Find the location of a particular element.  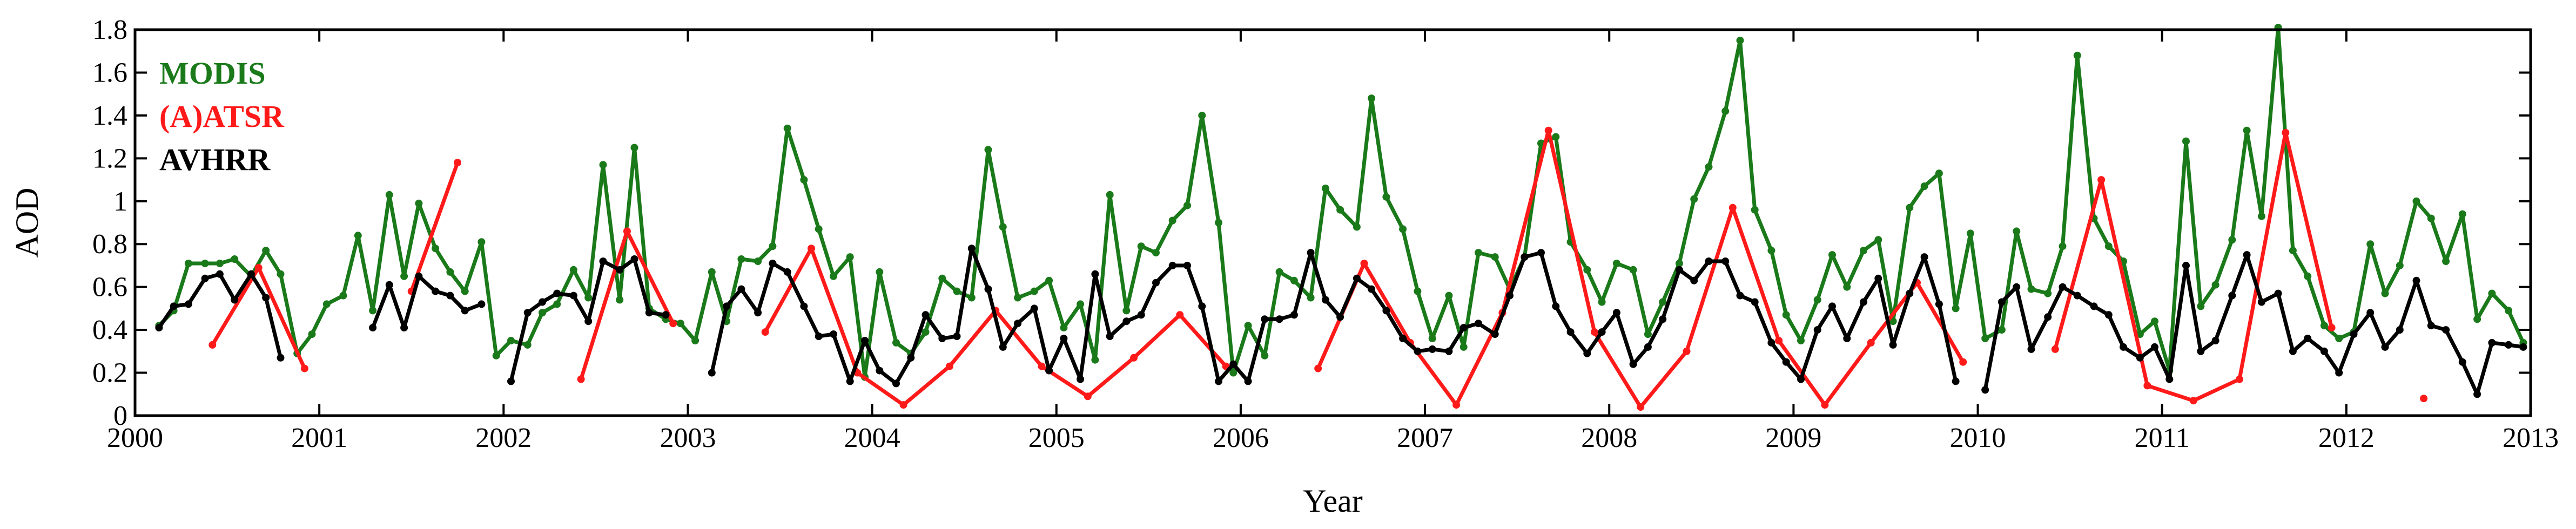

x-tick-label: 2008 is located at coordinates (1609, 438).